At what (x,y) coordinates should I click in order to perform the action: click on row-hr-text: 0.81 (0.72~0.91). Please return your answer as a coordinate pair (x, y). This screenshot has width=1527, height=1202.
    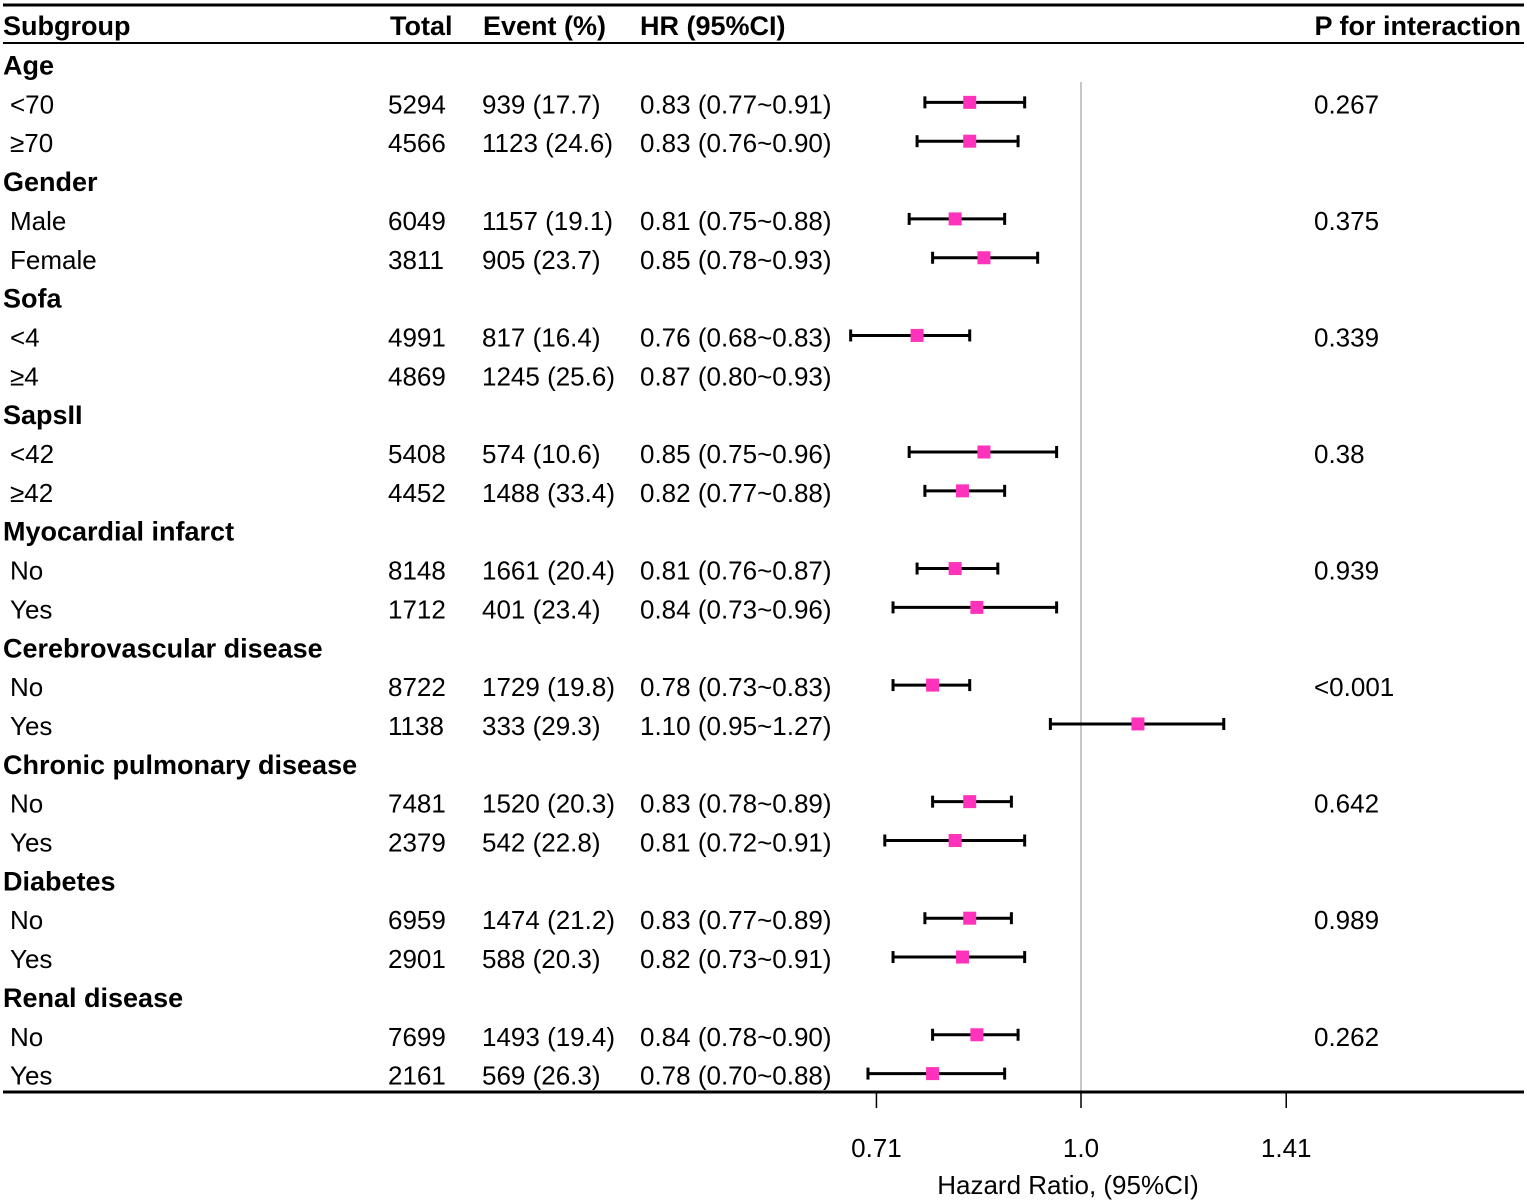
    Looking at the image, I should click on (736, 843).